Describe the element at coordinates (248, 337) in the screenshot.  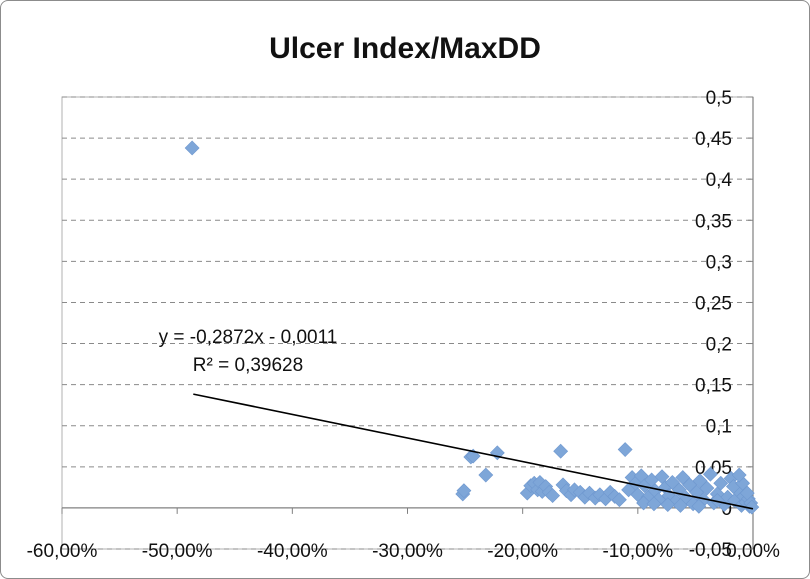
I see `trendline-equation: y = -0,2872x - 0,0011` at that location.